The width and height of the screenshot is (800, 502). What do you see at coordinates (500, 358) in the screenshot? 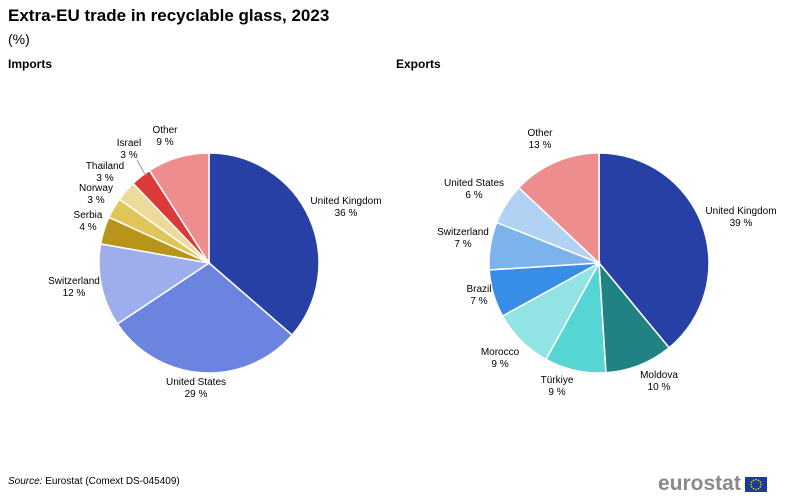
I see `exports-label-morocco: Morocco 9 %` at bounding box center [500, 358].